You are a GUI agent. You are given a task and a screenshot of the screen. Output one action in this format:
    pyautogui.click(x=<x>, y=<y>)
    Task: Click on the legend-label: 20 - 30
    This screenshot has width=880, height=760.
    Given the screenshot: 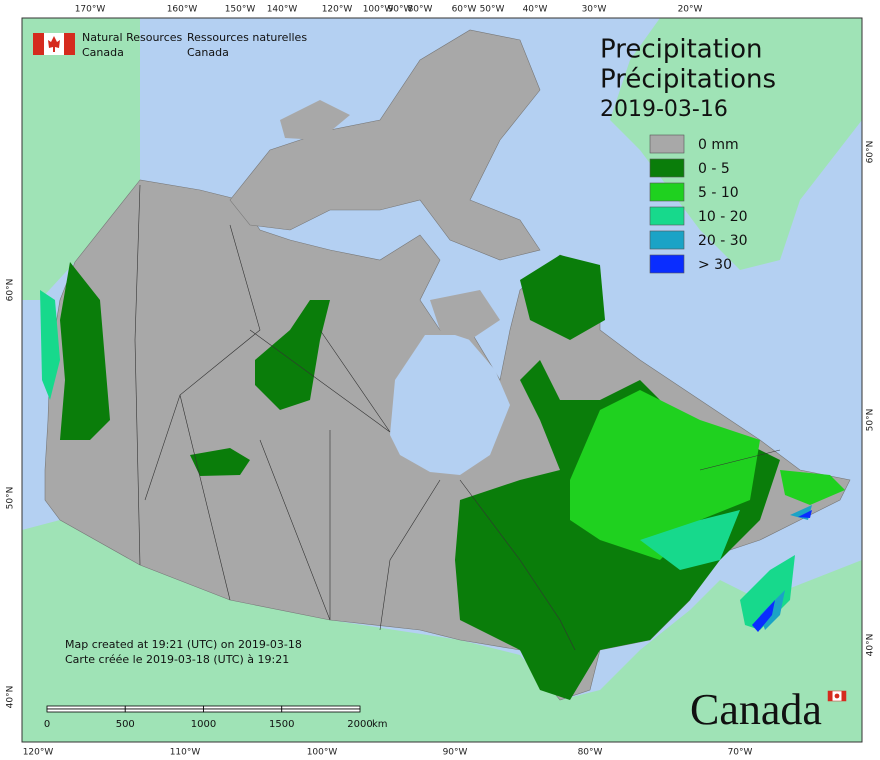 What is the action you would take?
    pyautogui.click(x=723, y=241)
    